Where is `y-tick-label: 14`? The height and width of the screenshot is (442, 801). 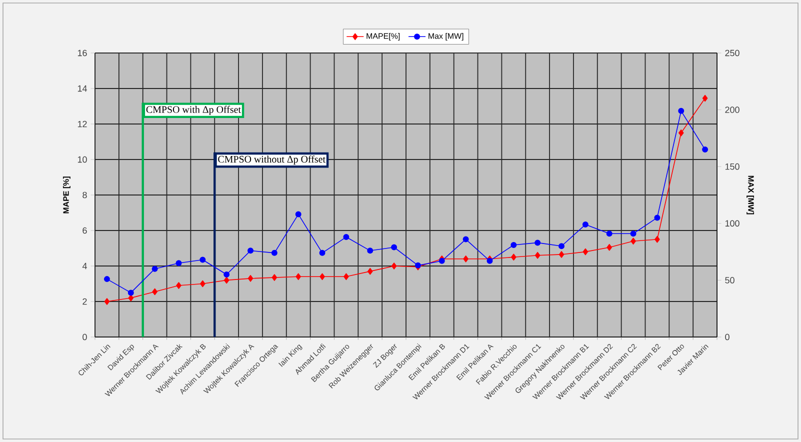
y-tick-label: 14 is located at coordinates (82, 88).